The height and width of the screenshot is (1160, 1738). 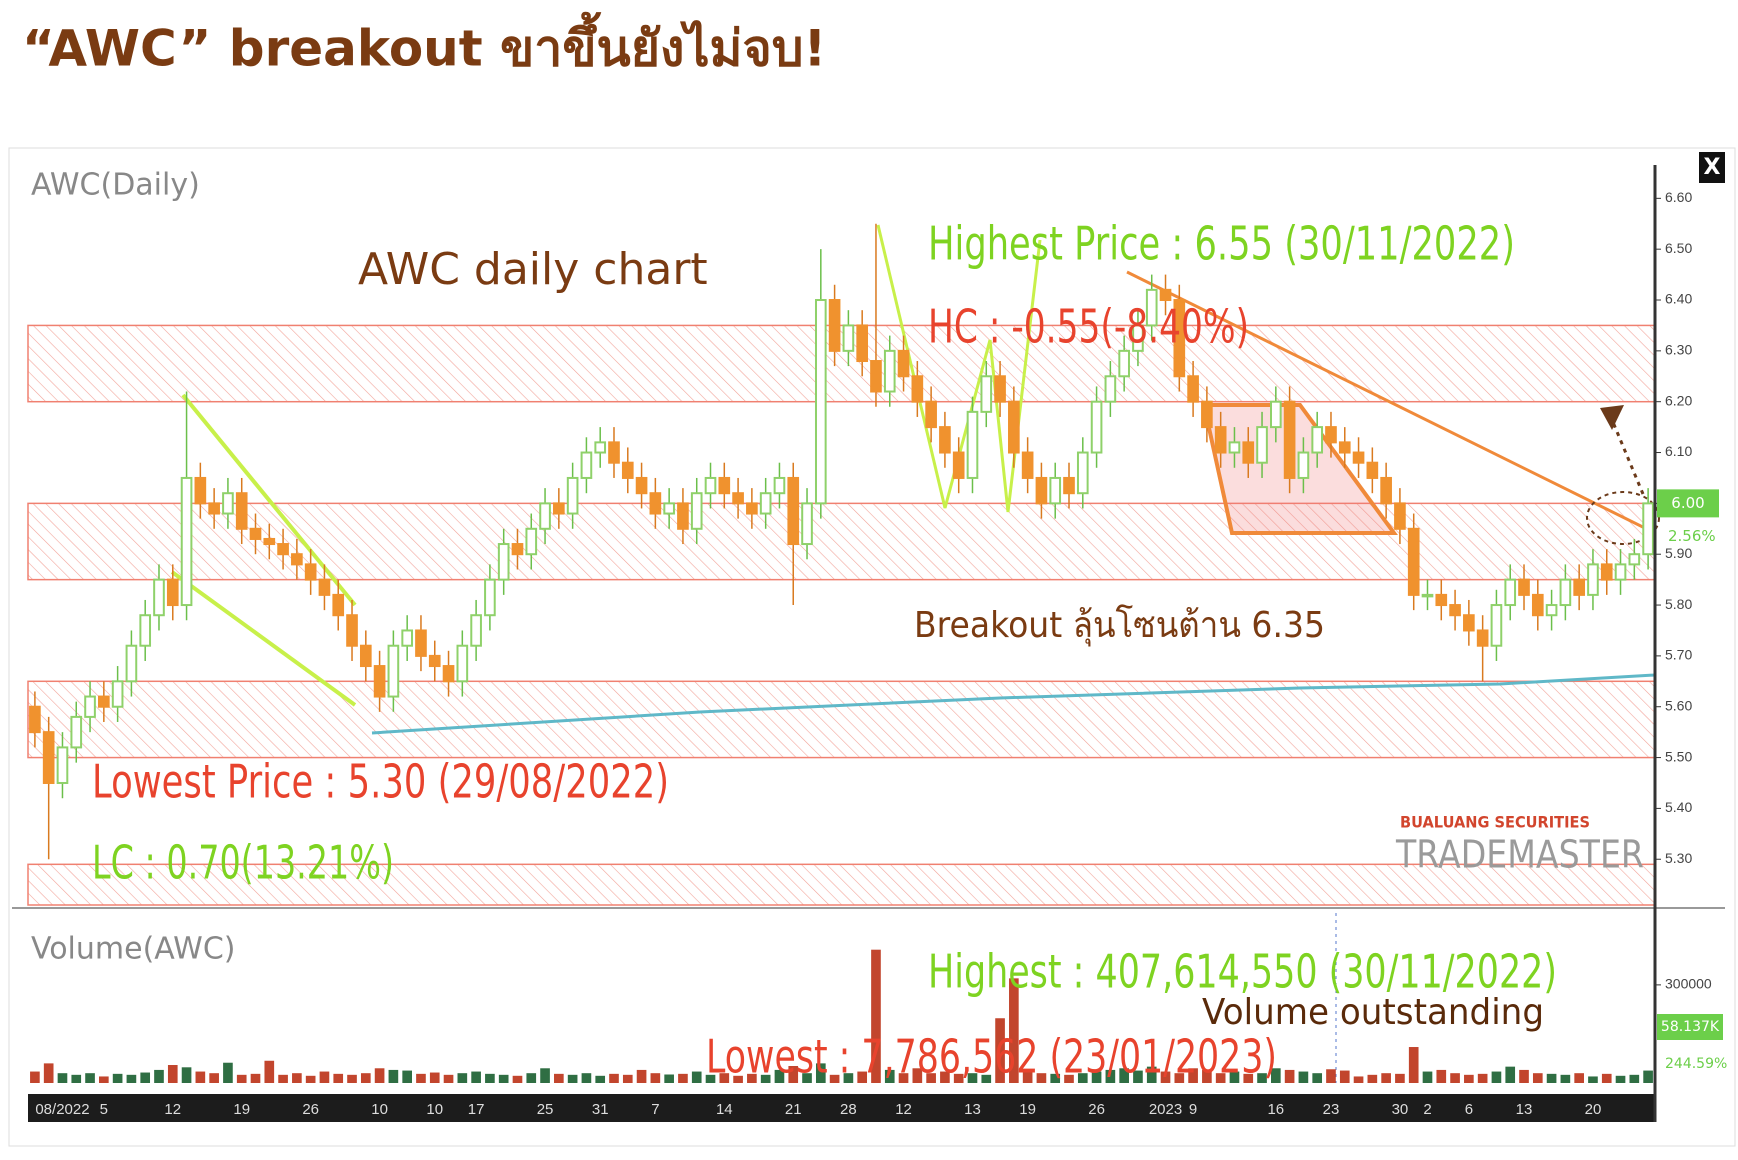 What do you see at coordinates (243, 863) in the screenshot?
I see `annotation: LC : 0.70(13.21%)` at bounding box center [243, 863].